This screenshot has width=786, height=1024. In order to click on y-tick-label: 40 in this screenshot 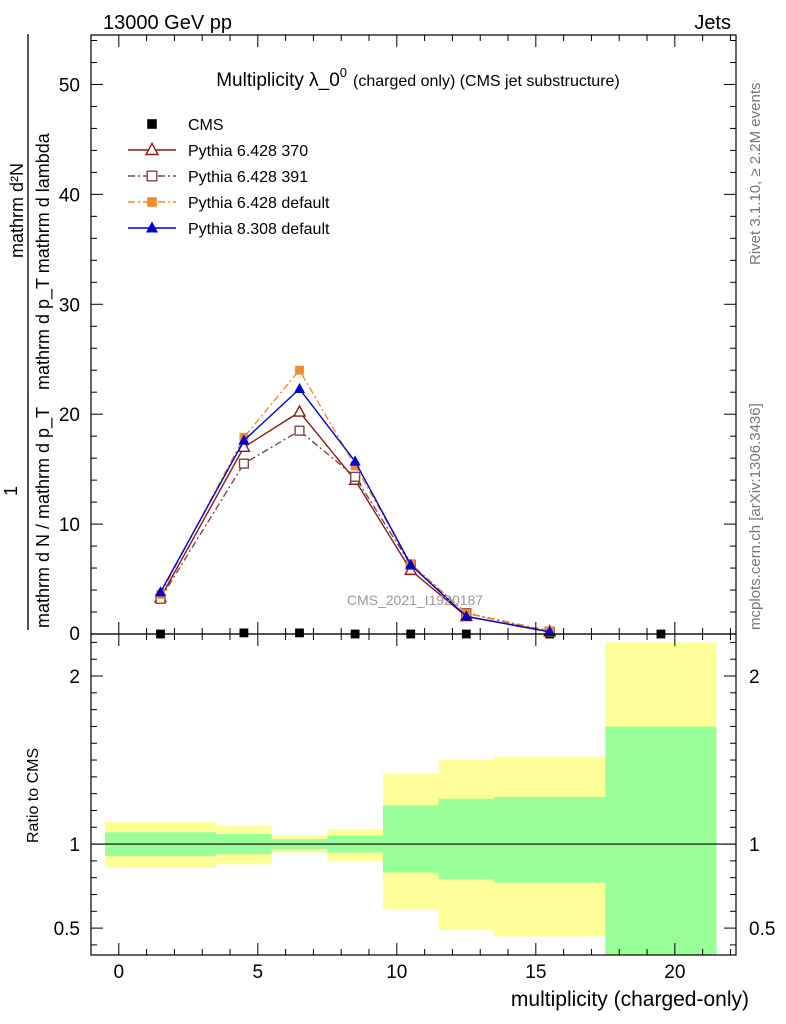, I will do `click(69, 195)`.